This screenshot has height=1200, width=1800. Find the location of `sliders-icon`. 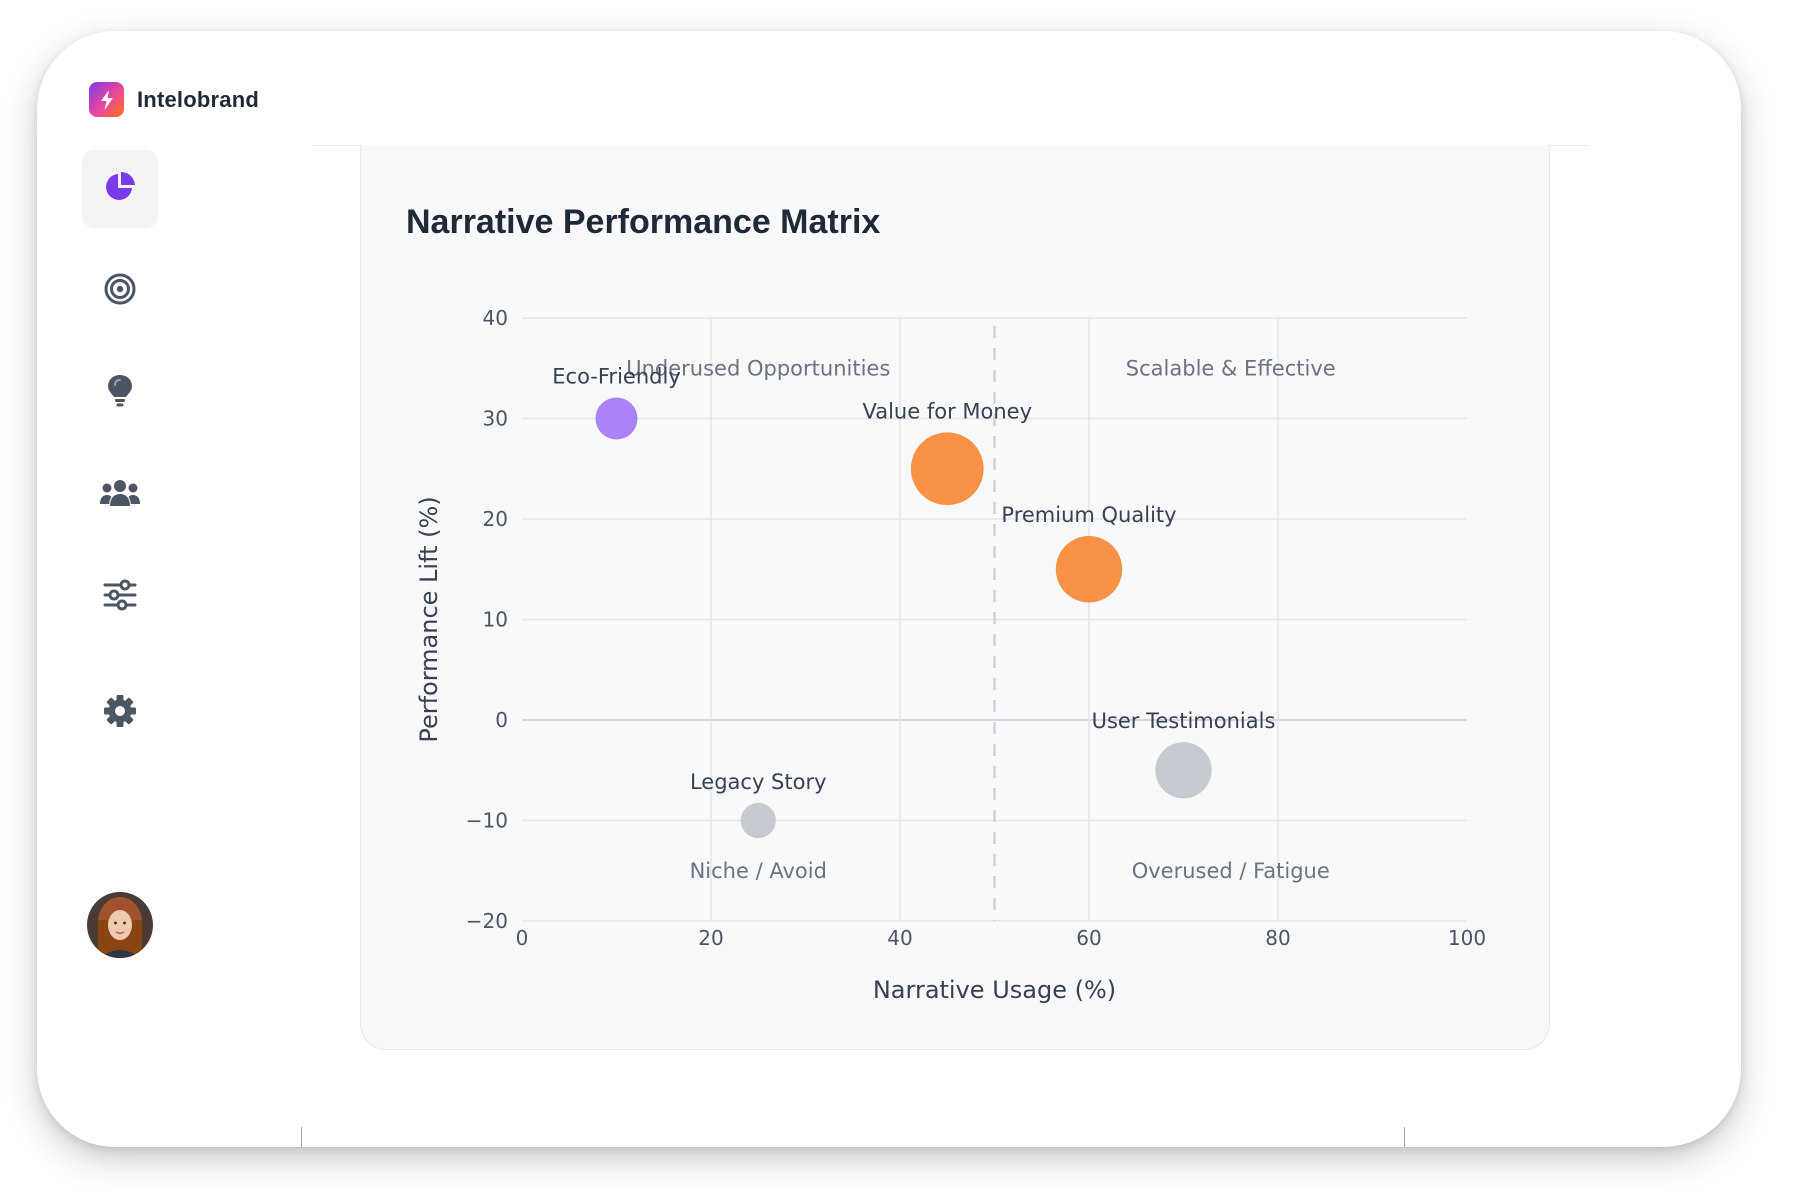

sliders-icon is located at coordinates (120, 597).